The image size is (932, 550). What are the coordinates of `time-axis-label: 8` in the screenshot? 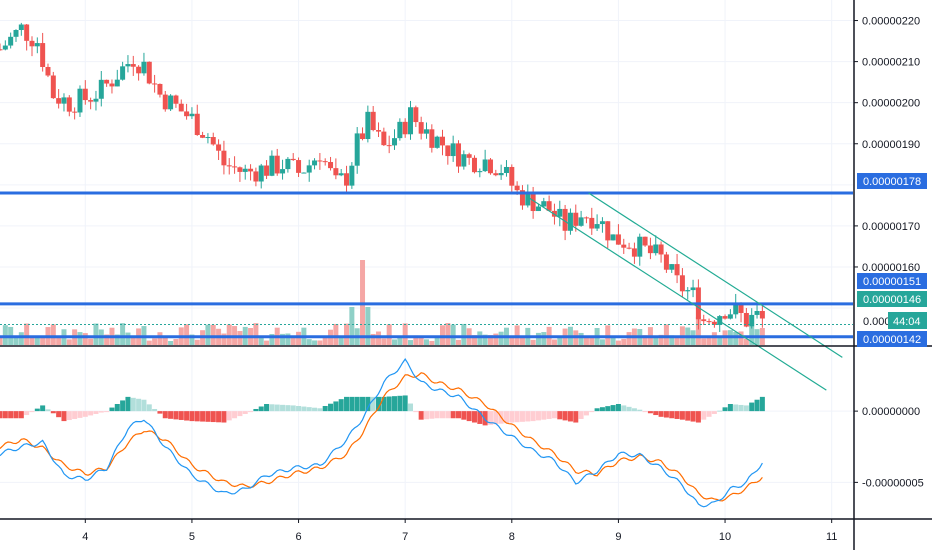 It's located at (512, 537).